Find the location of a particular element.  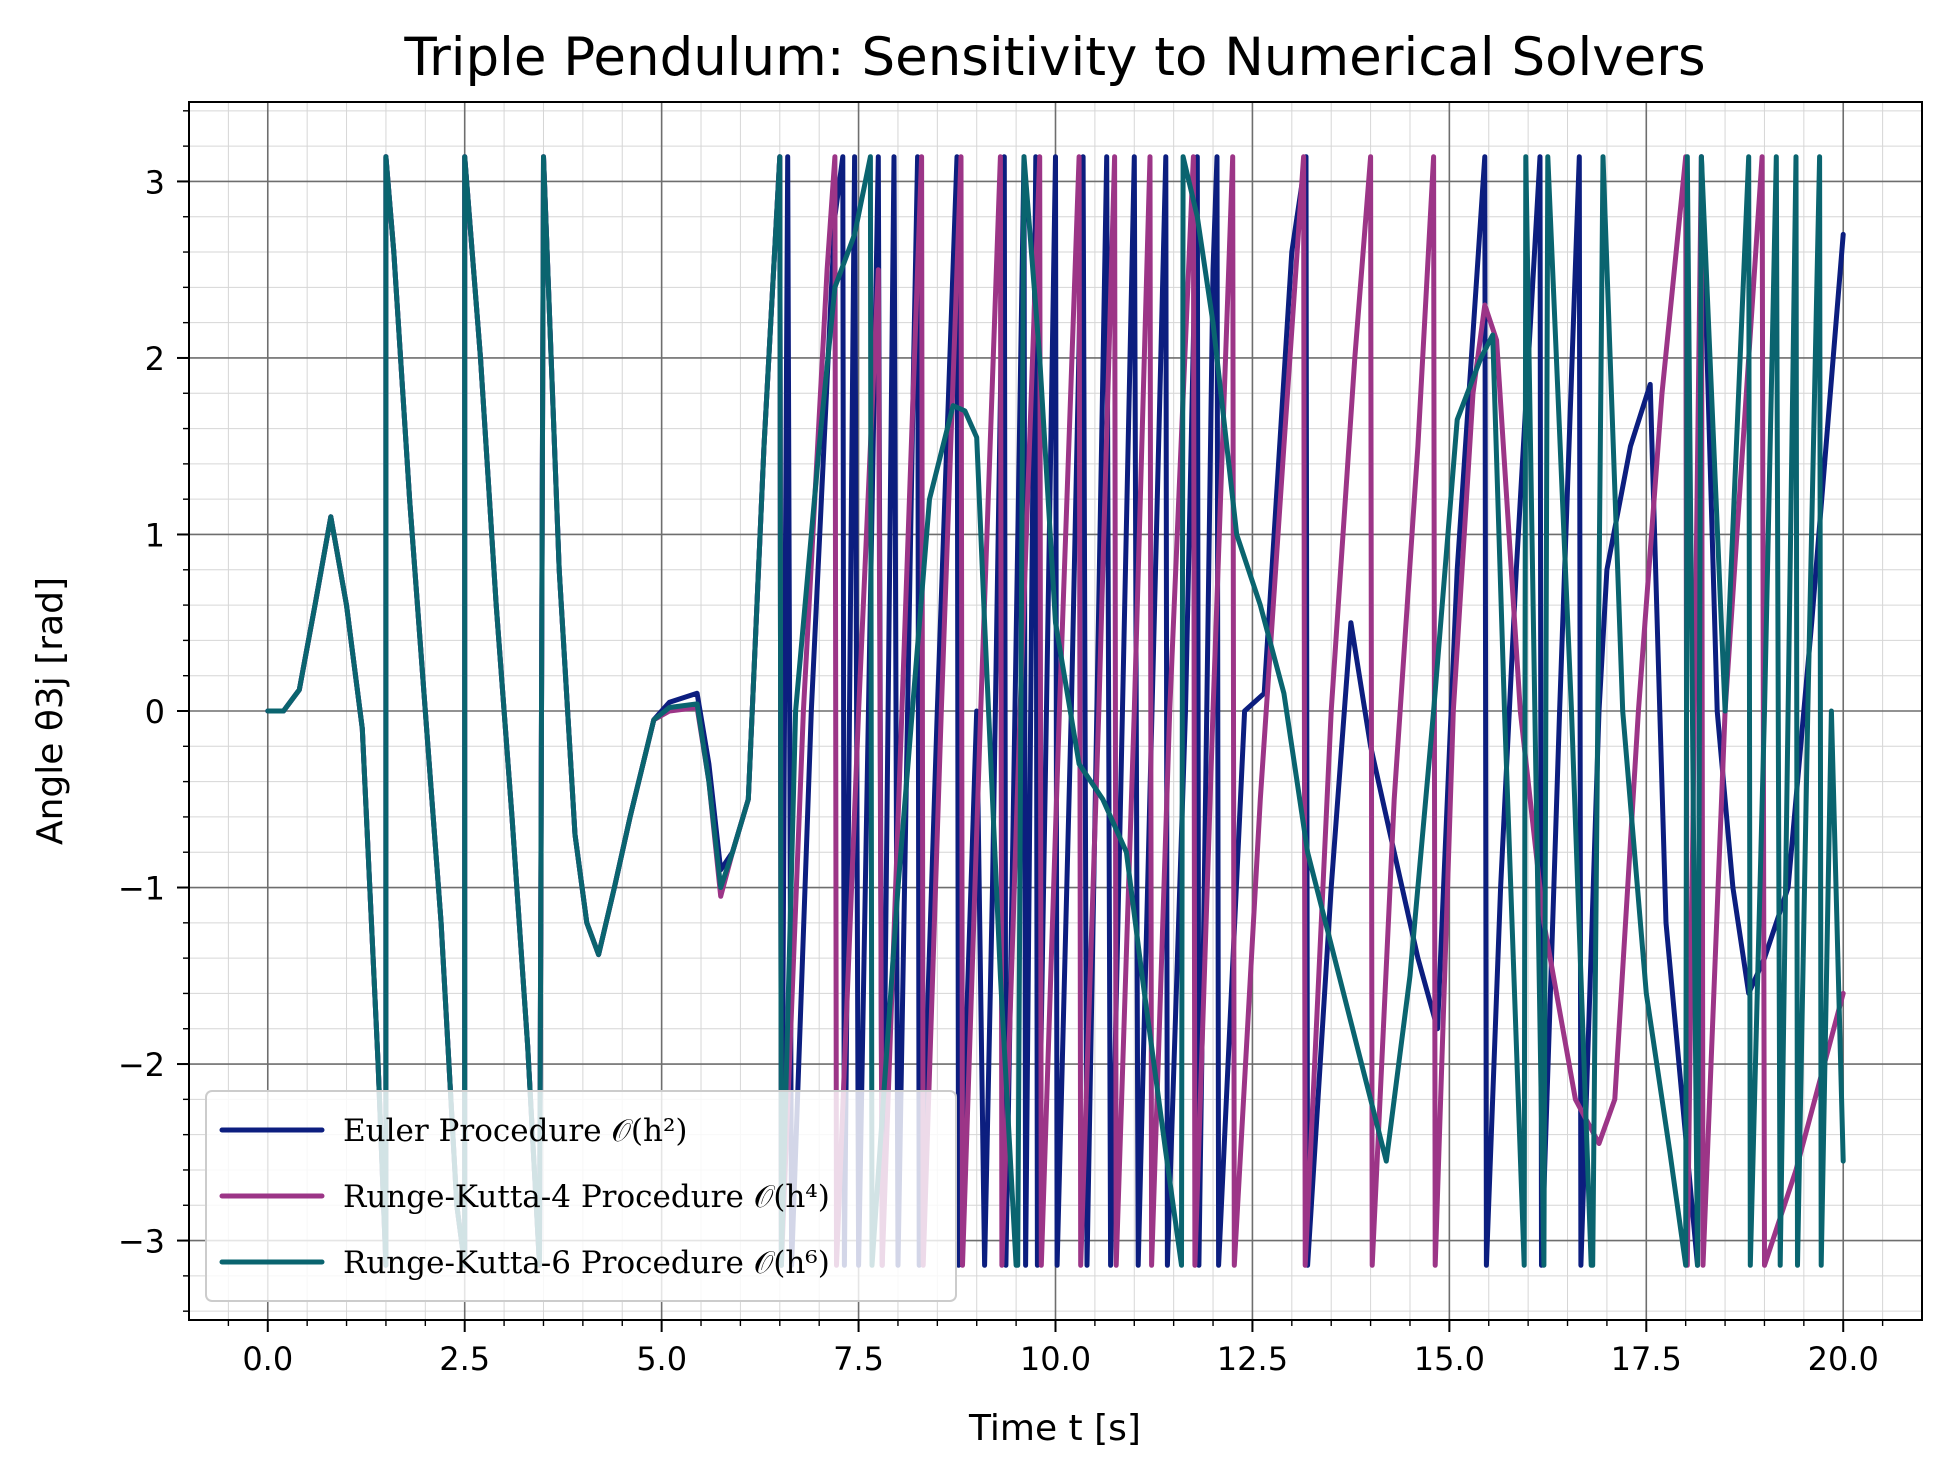

x-axis: 0.0 2.5 5.0 7.5 10.0 12.5 15.0 17.5 20.0 is located at coordinates (1055, 1349).